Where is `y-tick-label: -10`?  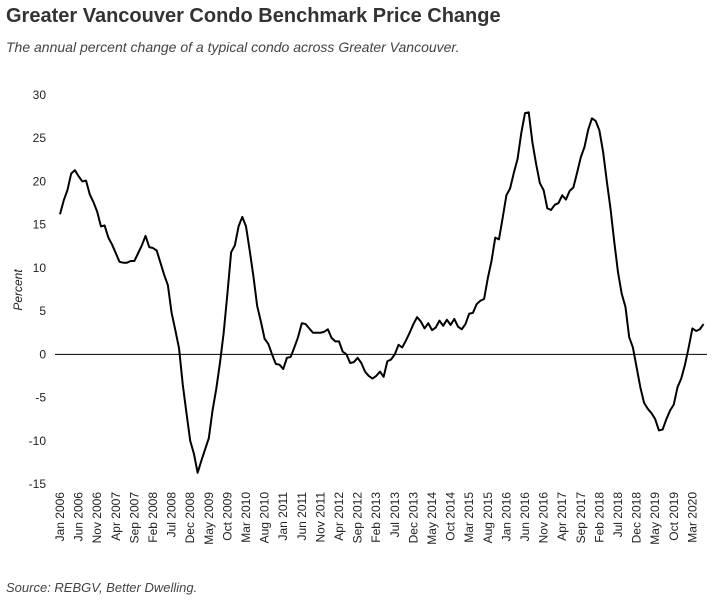
y-tick-label: -10 is located at coordinates (38, 441).